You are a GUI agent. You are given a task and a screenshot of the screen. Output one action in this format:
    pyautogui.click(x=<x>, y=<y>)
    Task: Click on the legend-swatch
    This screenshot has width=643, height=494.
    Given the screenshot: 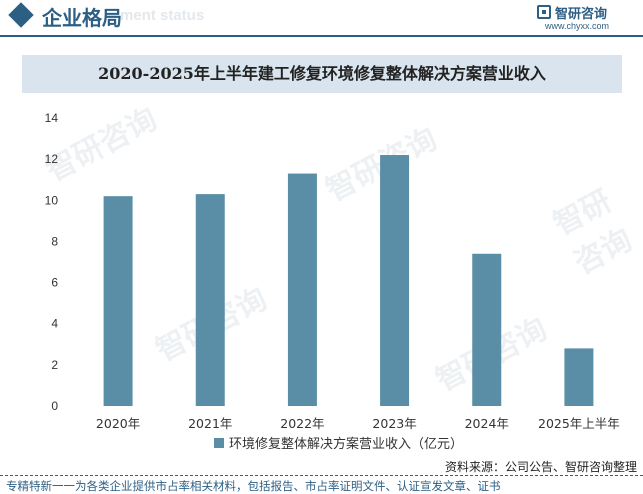 What is the action you would take?
    pyautogui.click(x=219, y=443)
    